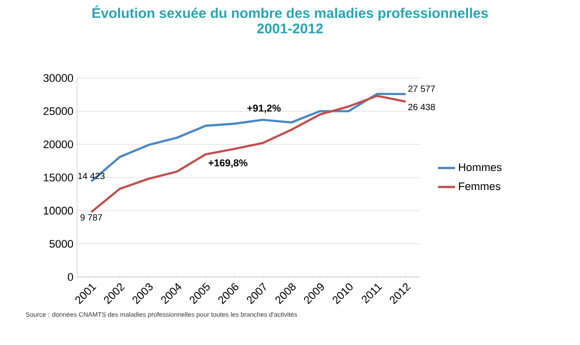 The width and height of the screenshot is (580, 345). Describe the element at coordinates (421, 107) in the screenshot. I see `data-label: 26 438` at that location.